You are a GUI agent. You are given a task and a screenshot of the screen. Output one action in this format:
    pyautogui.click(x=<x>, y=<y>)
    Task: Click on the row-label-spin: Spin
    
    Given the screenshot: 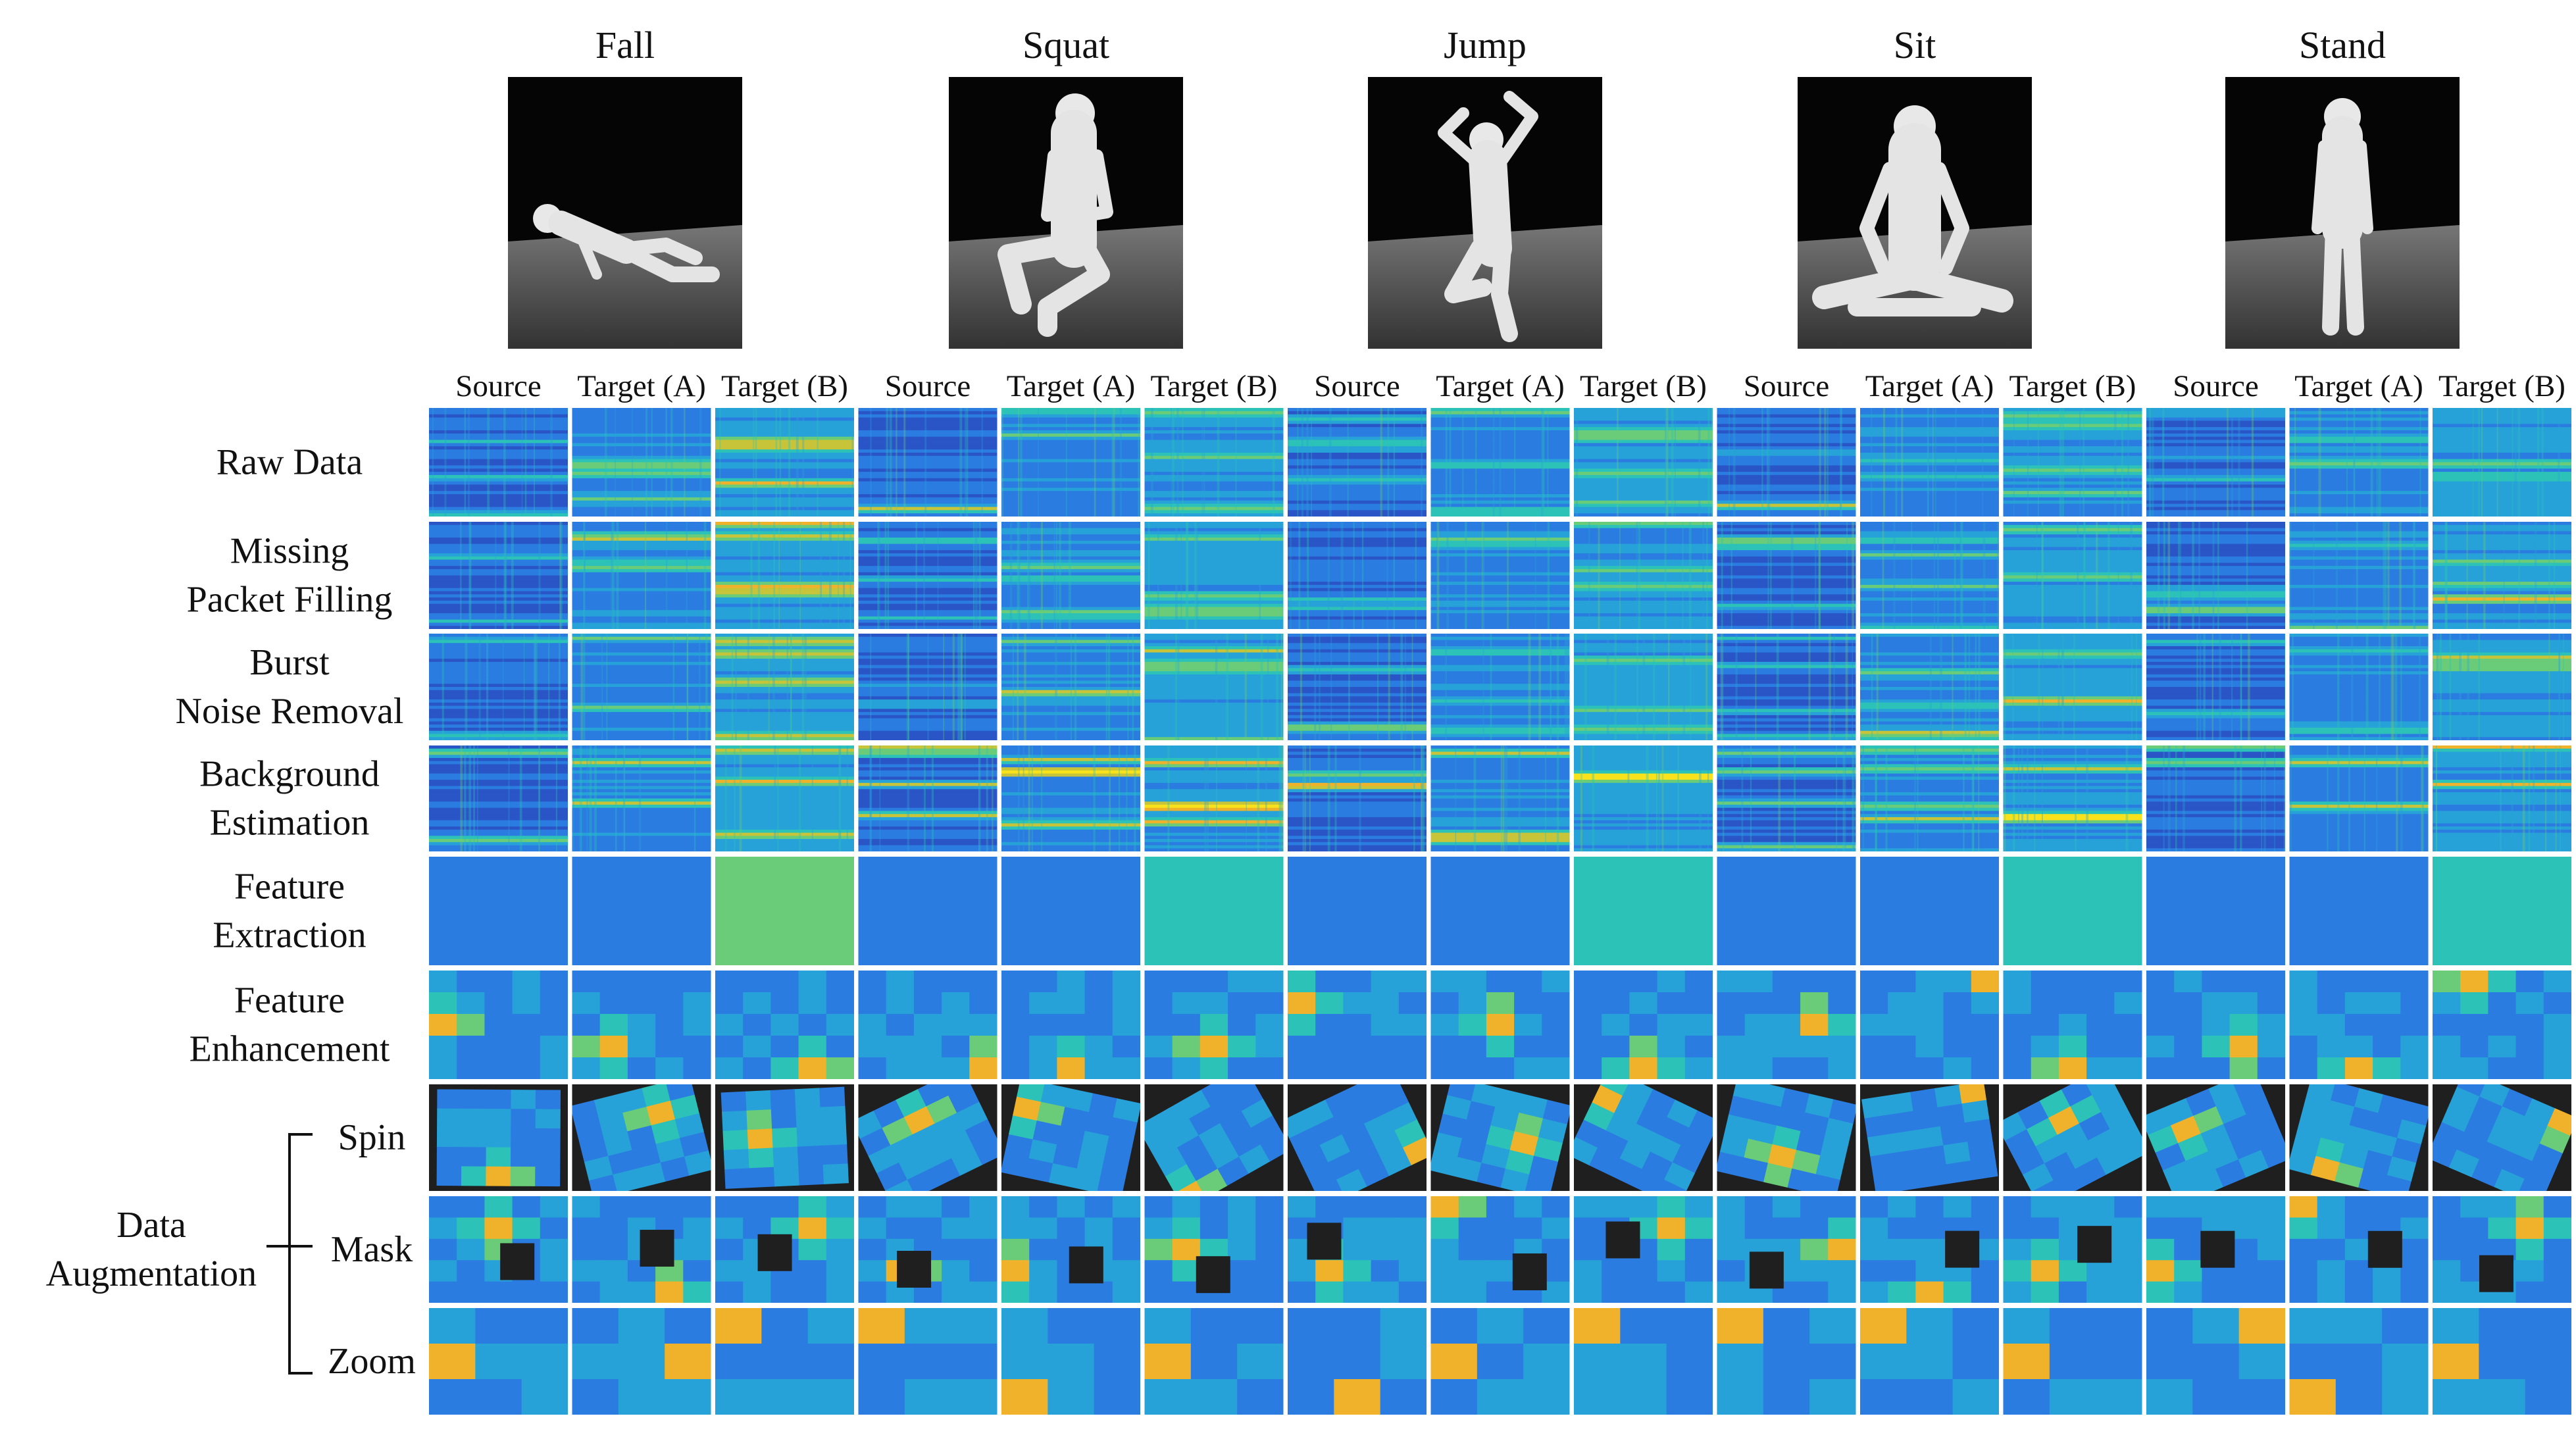 What is the action you would take?
    pyautogui.click(x=372, y=1137)
    